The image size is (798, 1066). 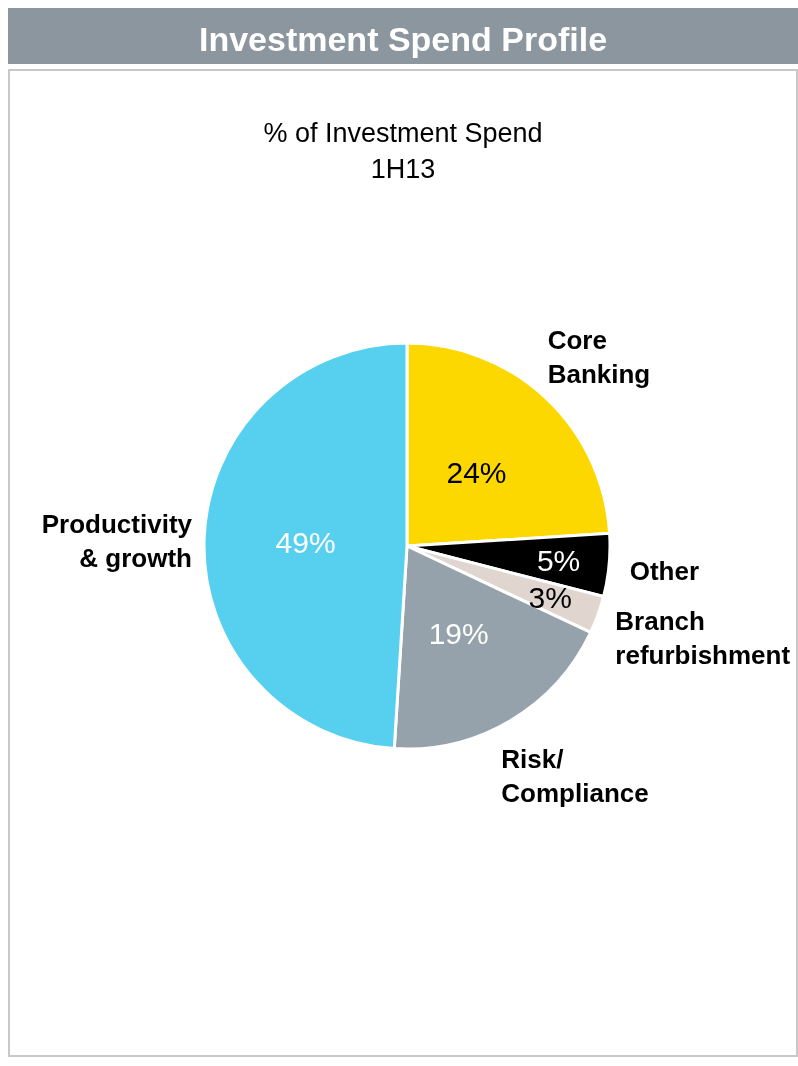 What do you see at coordinates (599, 356) in the screenshot?
I see `slice-label: Core Banking` at bounding box center [599, 356].